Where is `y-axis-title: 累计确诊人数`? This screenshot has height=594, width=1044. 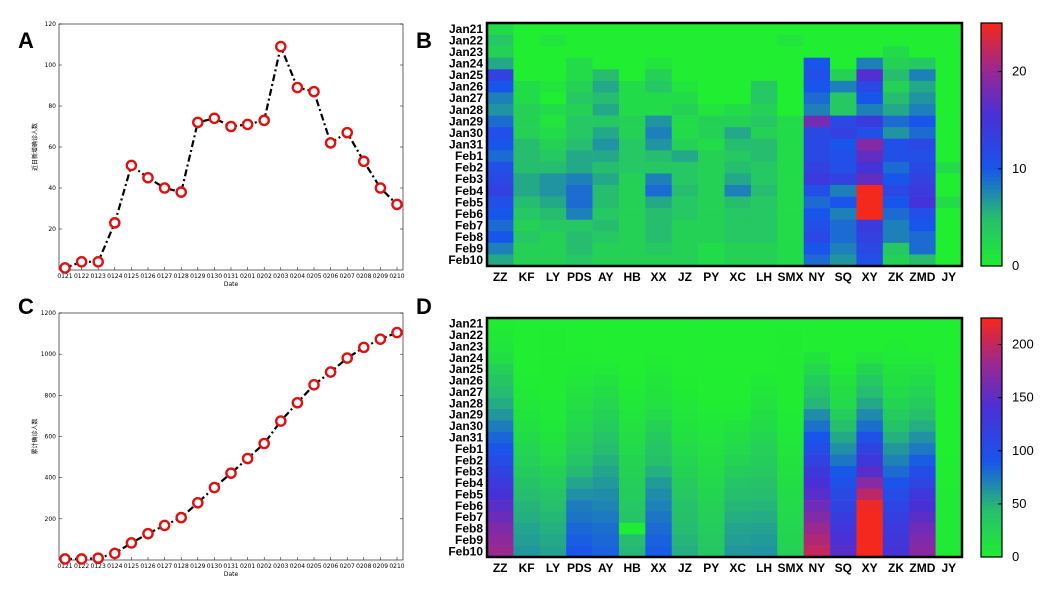
y-axis-title: 累计确诊人数 is located at coordinates (35, 436).